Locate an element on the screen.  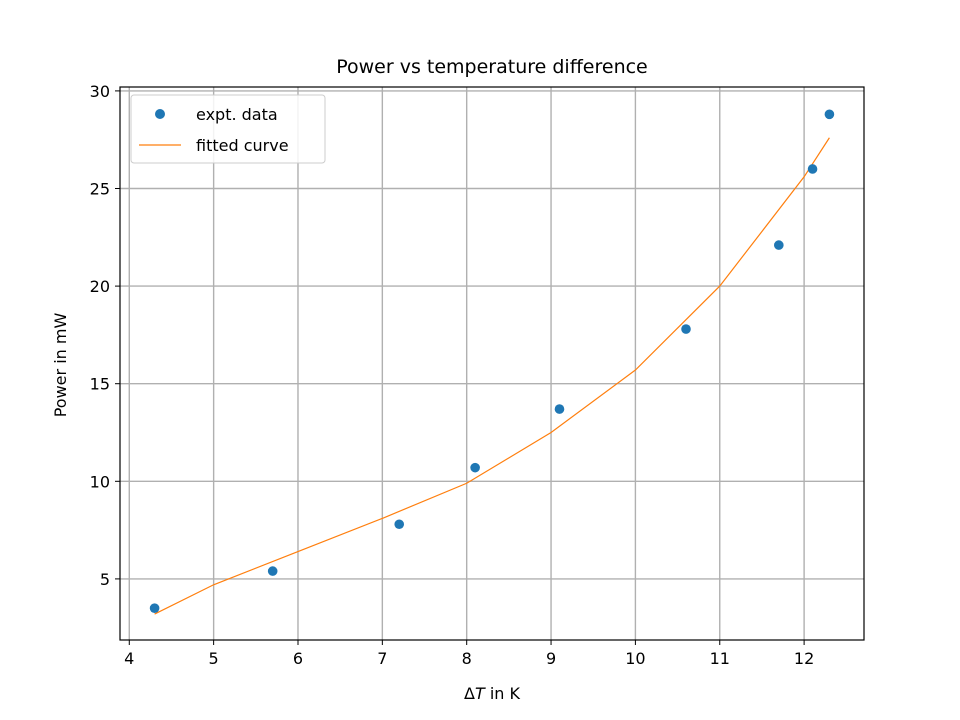
x-axis-label-prefix: Δ is located at coordinates (469, 693).